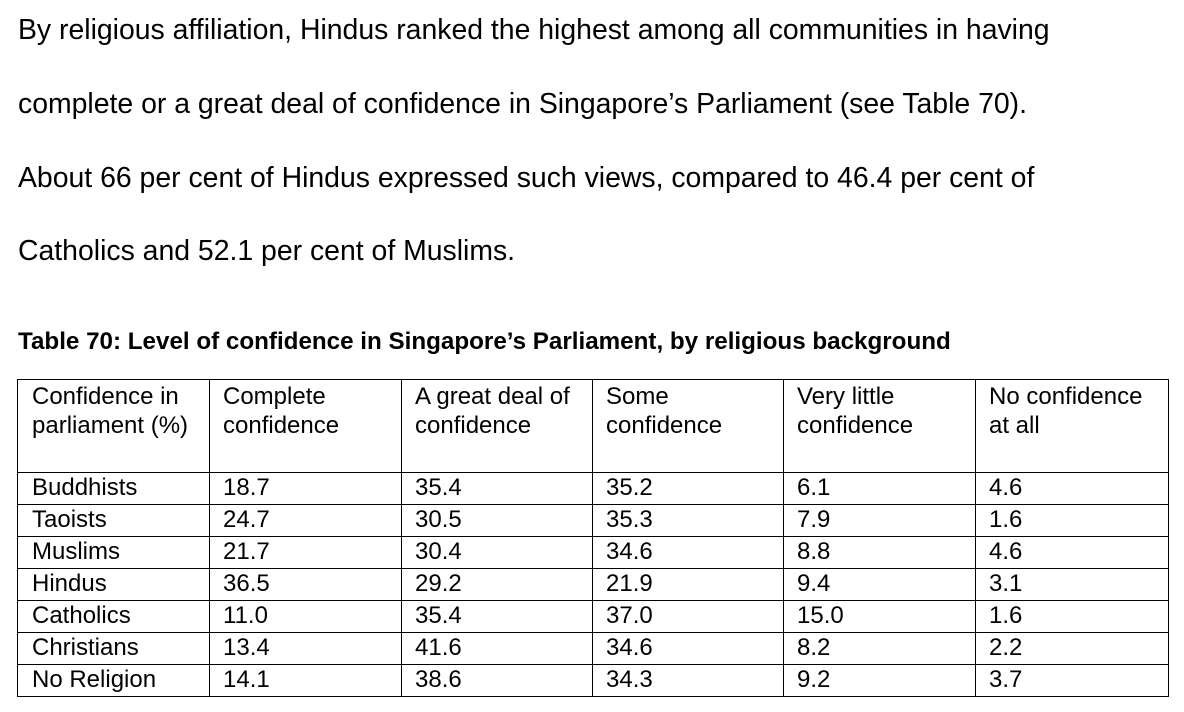 This screenshot has height=712, width=1184. I want to click on column-header: No confidence at all, so click(1072, 426).